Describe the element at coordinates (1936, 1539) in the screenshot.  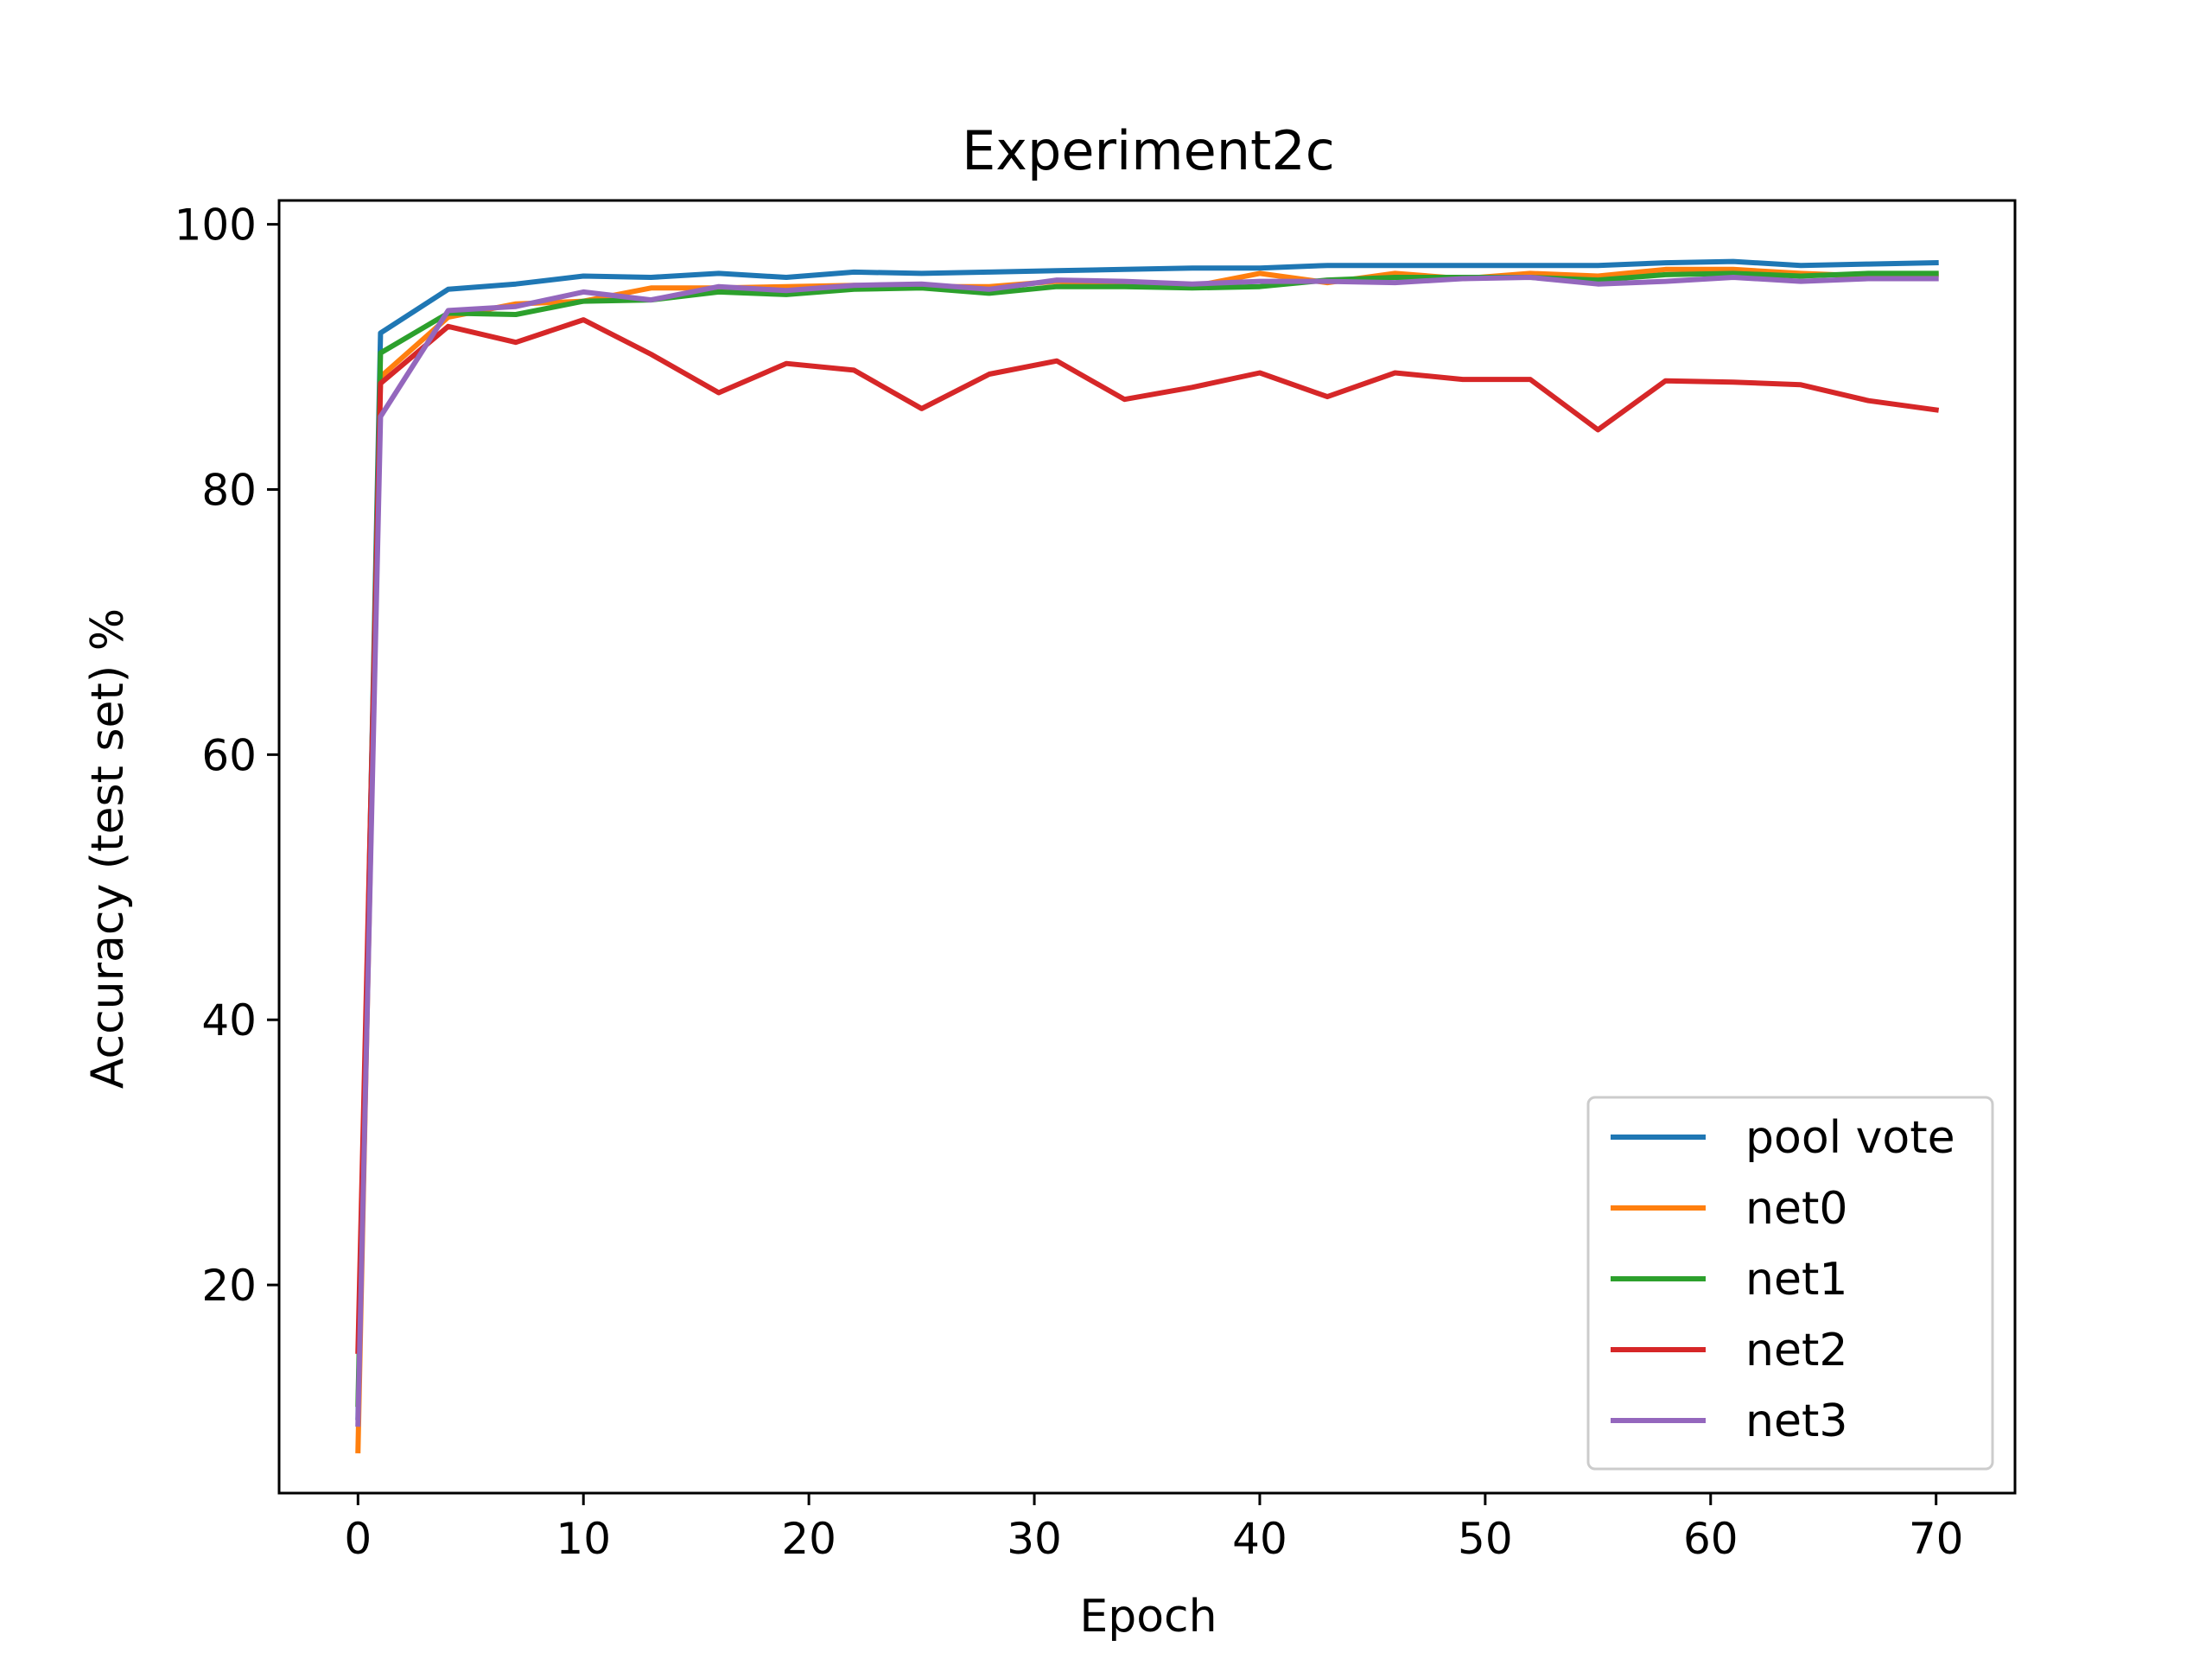
I see `x-tick-label: 70` at that location.